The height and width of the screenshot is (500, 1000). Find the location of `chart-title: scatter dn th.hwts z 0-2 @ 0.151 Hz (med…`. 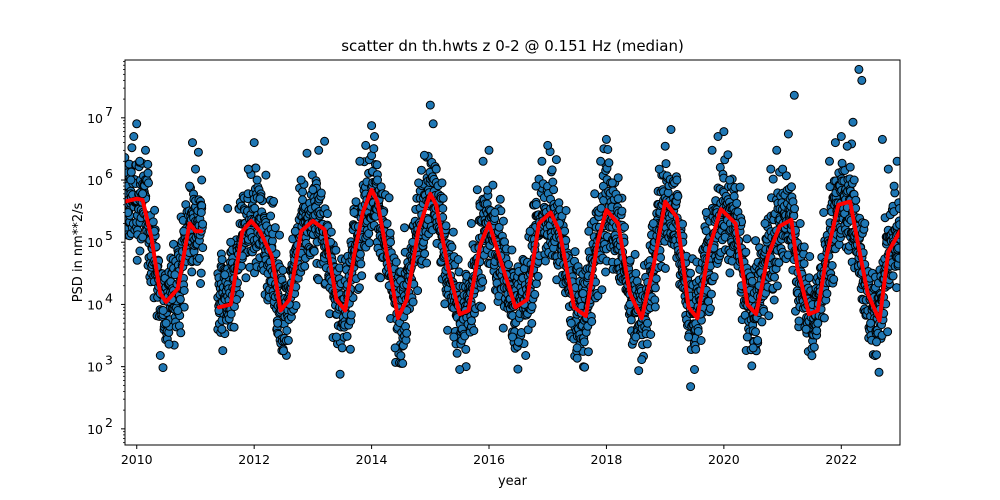

chart-title: scatter dn th.hwts z 0-2 @ 0.151 Hz (med… is located at coordinates (512, 46).